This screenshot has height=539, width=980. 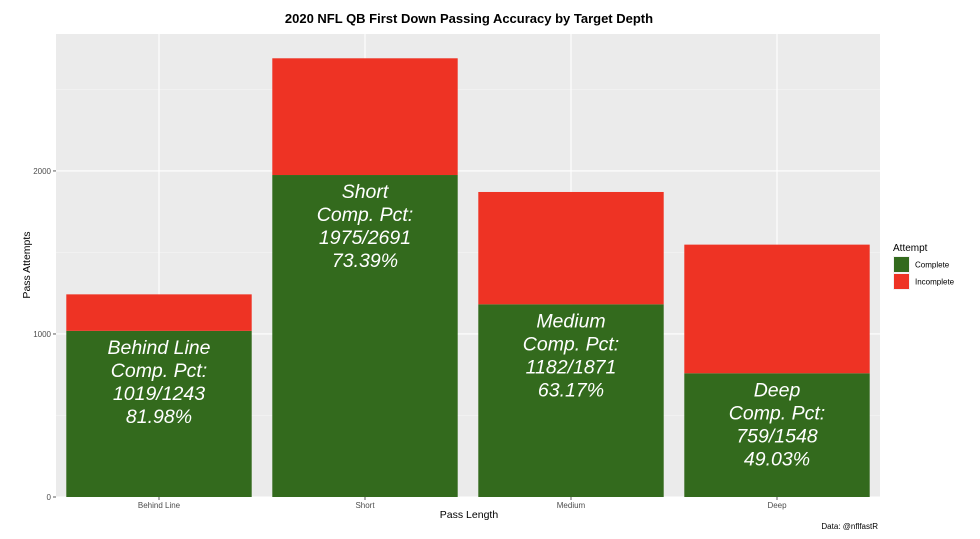 What do you see at coordinates (365, 117) in the screenshot?
I see `bar-incomplete-short` at bounding box center [365, 117].